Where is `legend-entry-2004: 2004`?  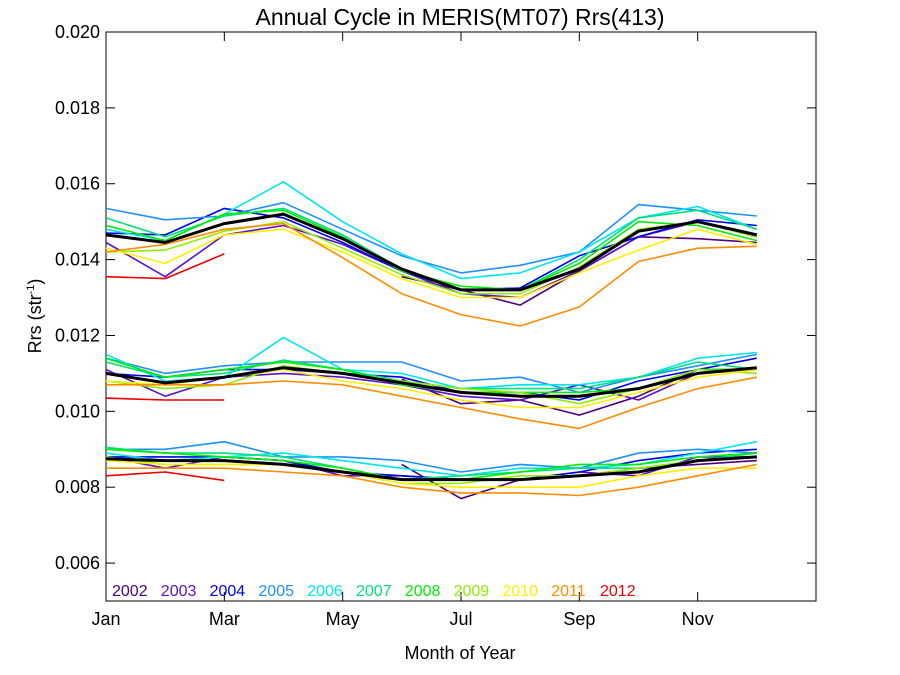 legend-entry-2004: 2004 is located at coordinates (228, 591).